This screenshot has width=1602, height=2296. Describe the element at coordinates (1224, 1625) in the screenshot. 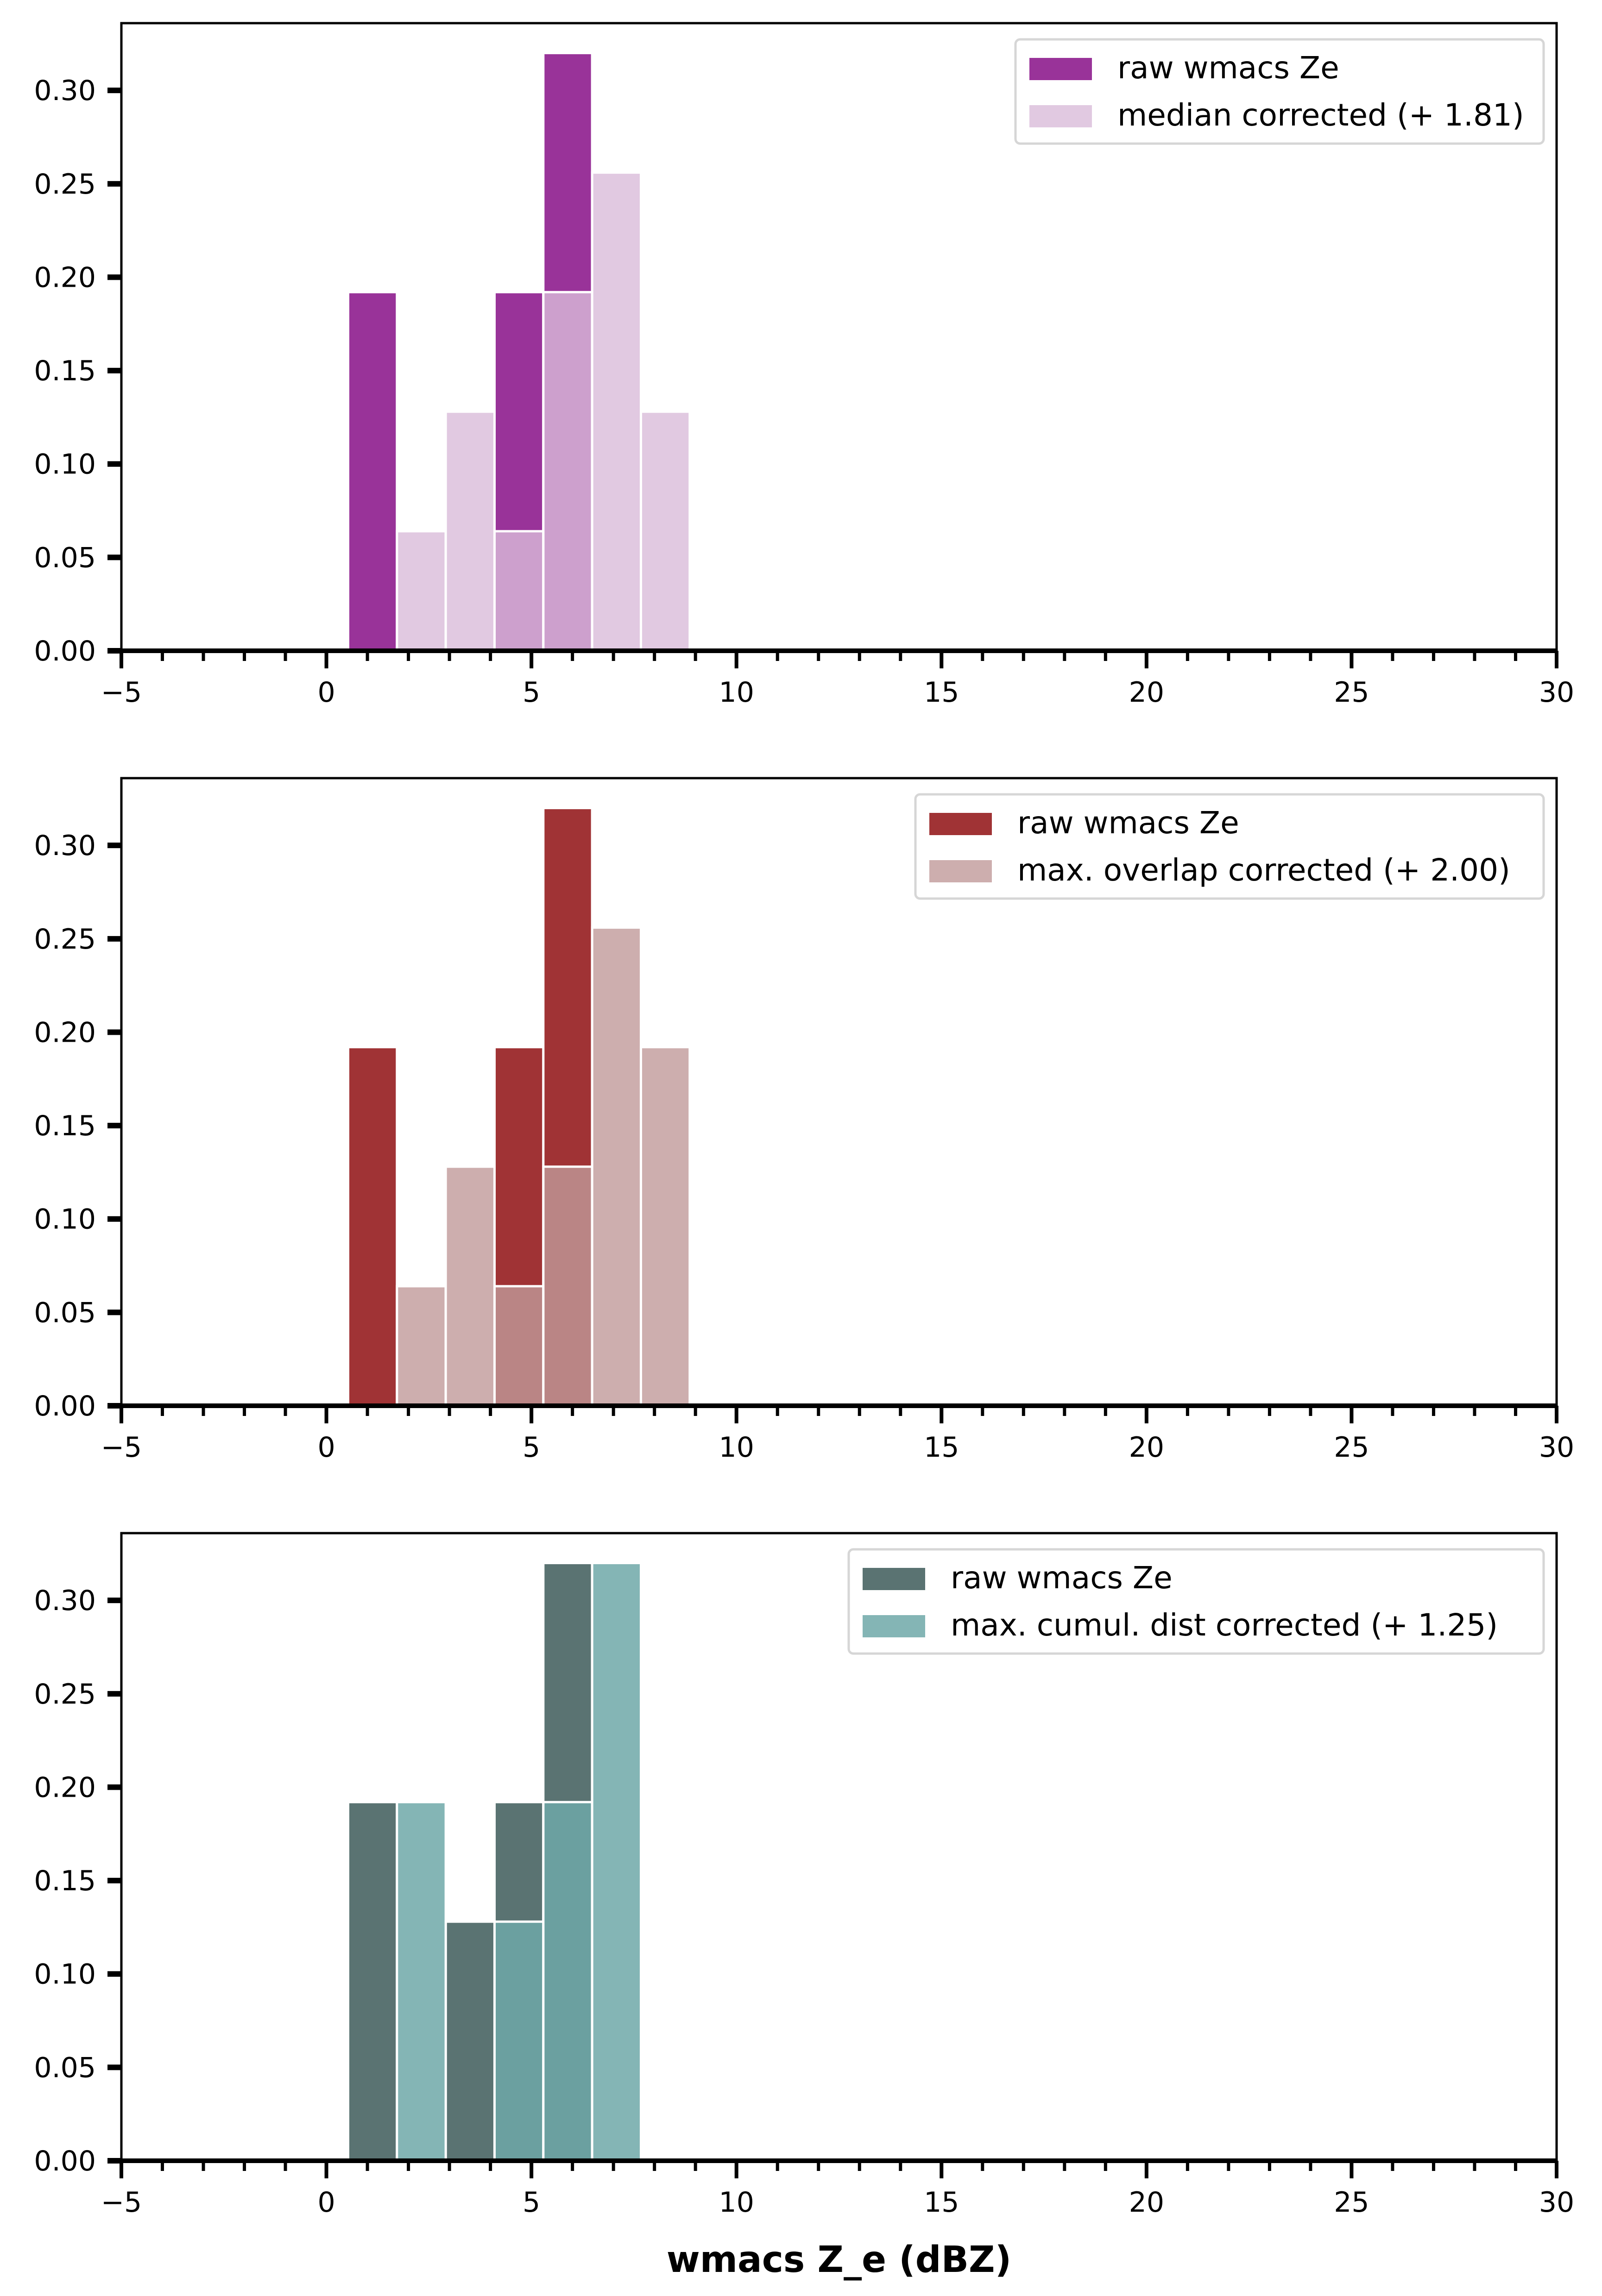

I see `legend-label: max. cumul. dist corrected (+ 1.25)` at that location.